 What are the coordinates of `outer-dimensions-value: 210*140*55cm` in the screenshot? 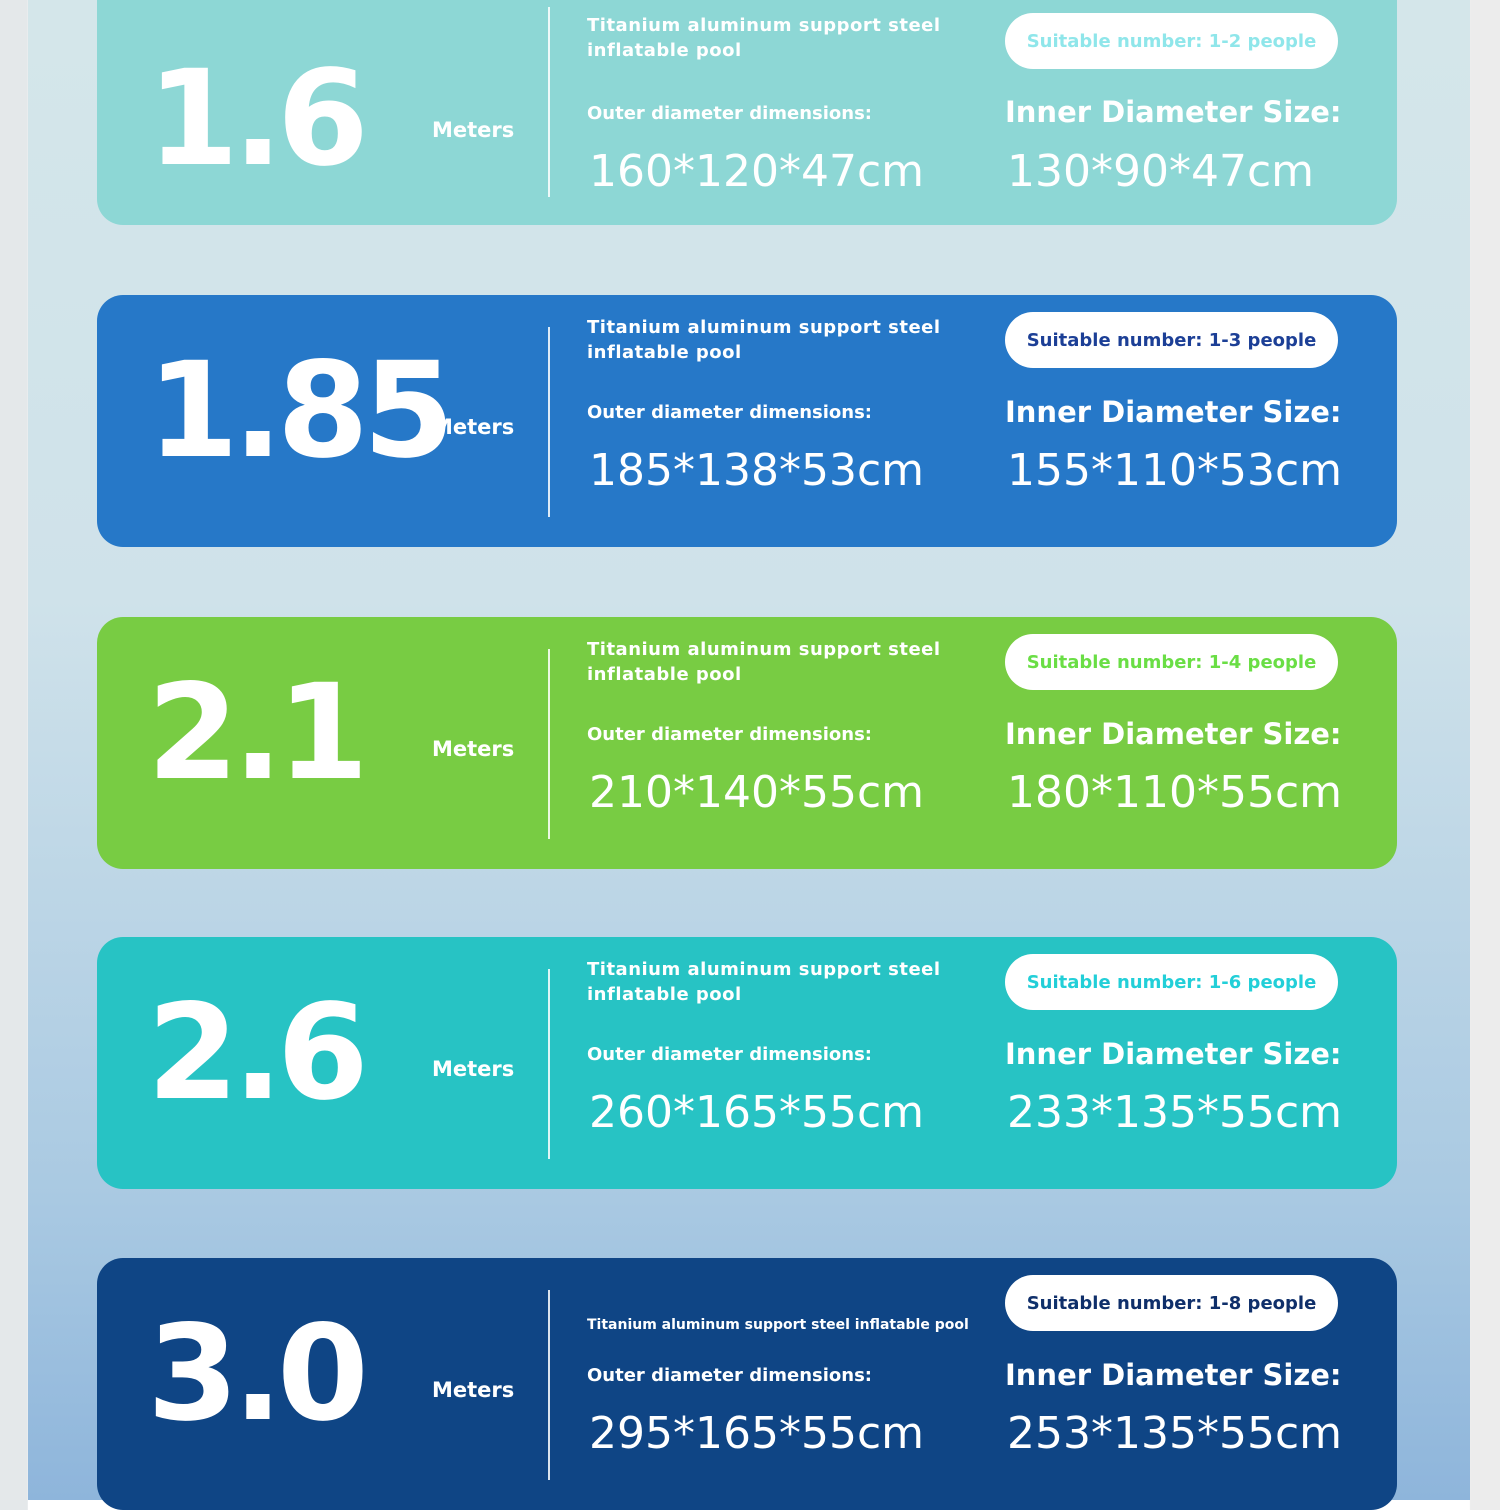 It's located at (757, 792).